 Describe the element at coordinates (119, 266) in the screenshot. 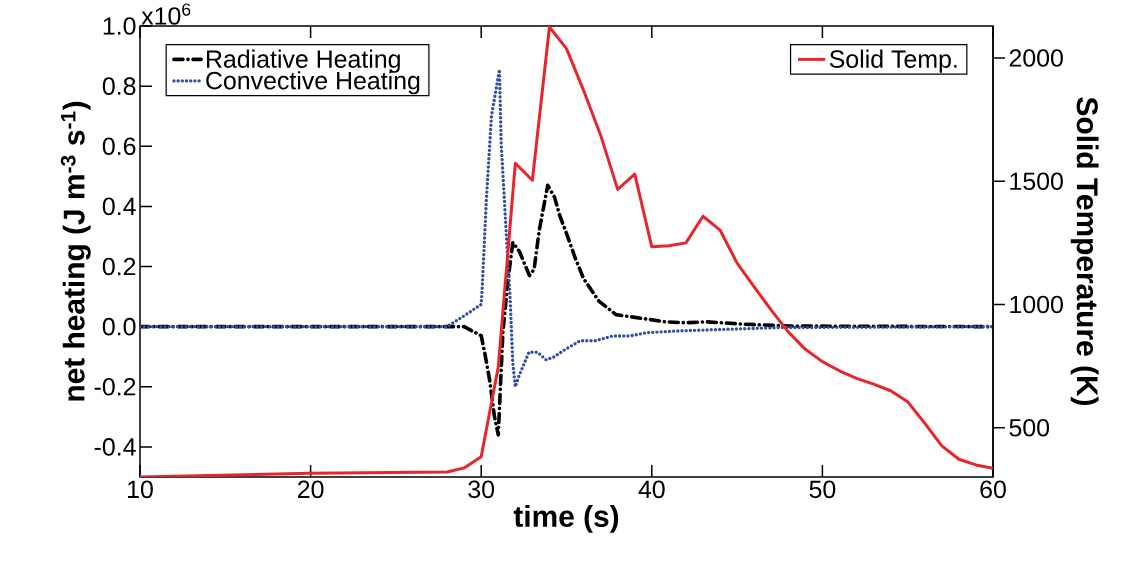

I see `y-tick-label: 0.2` at that location.